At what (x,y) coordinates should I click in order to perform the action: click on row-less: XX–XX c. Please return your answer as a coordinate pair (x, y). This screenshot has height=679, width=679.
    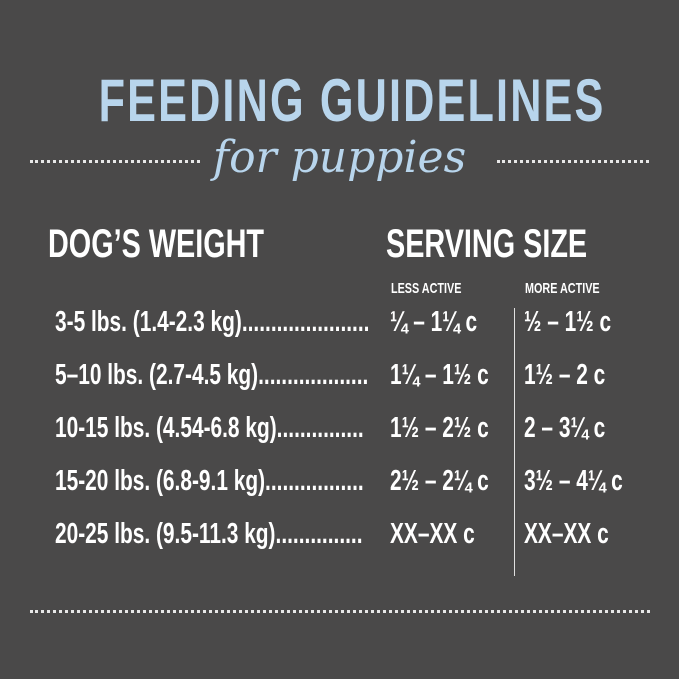
    Looking at the image, I should click on (432, 534).